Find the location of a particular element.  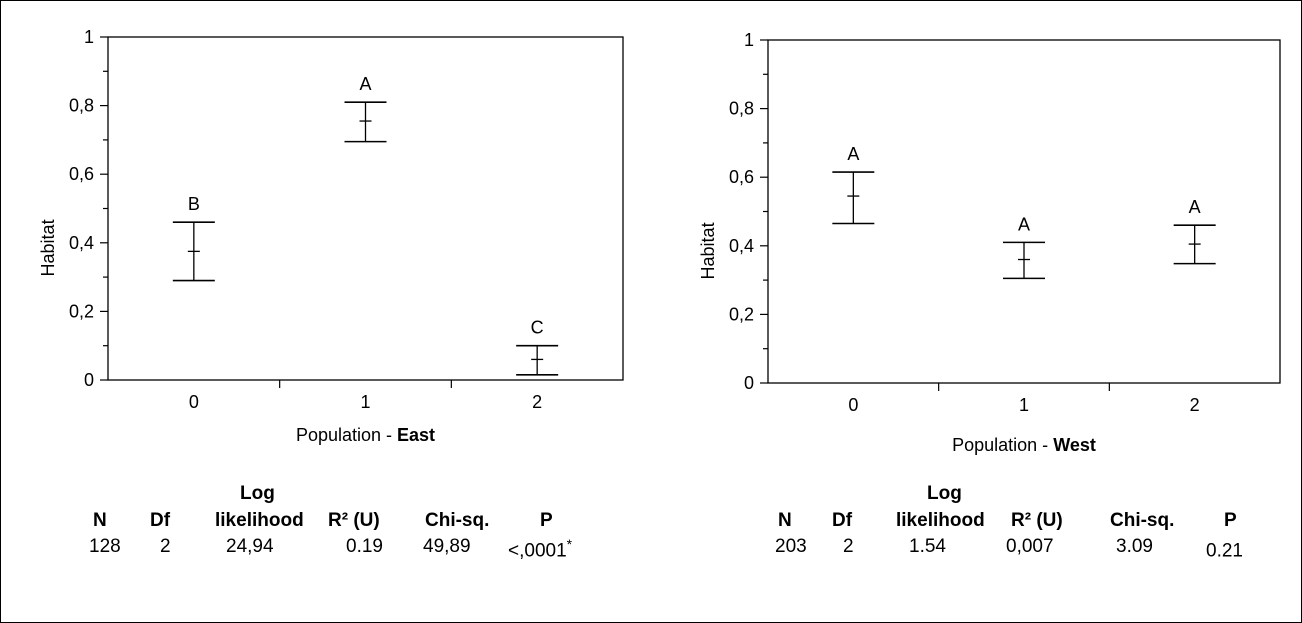

p-value: 0.21 is located at coordinates (1224, 551).